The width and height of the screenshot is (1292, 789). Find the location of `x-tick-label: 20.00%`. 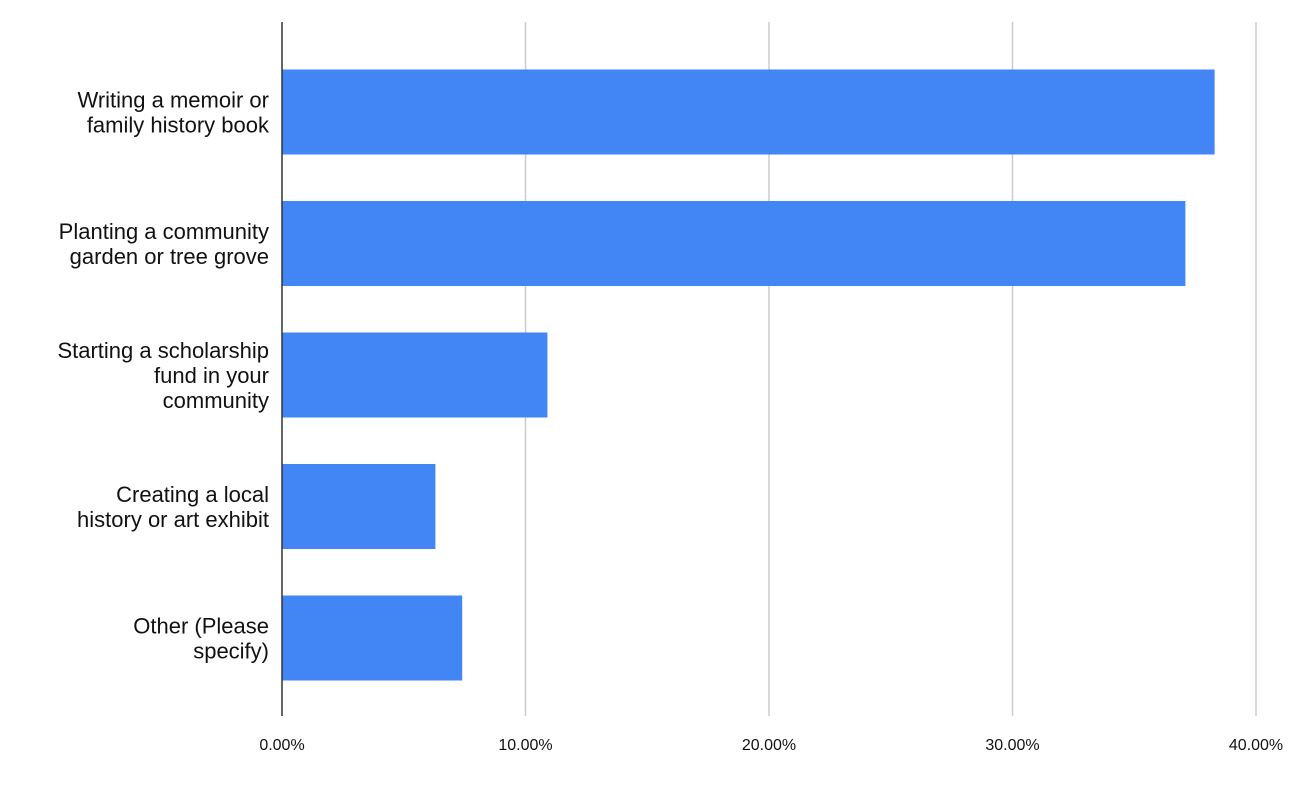

x-tick-label: 20.00% is located at coordinates (769, 745).